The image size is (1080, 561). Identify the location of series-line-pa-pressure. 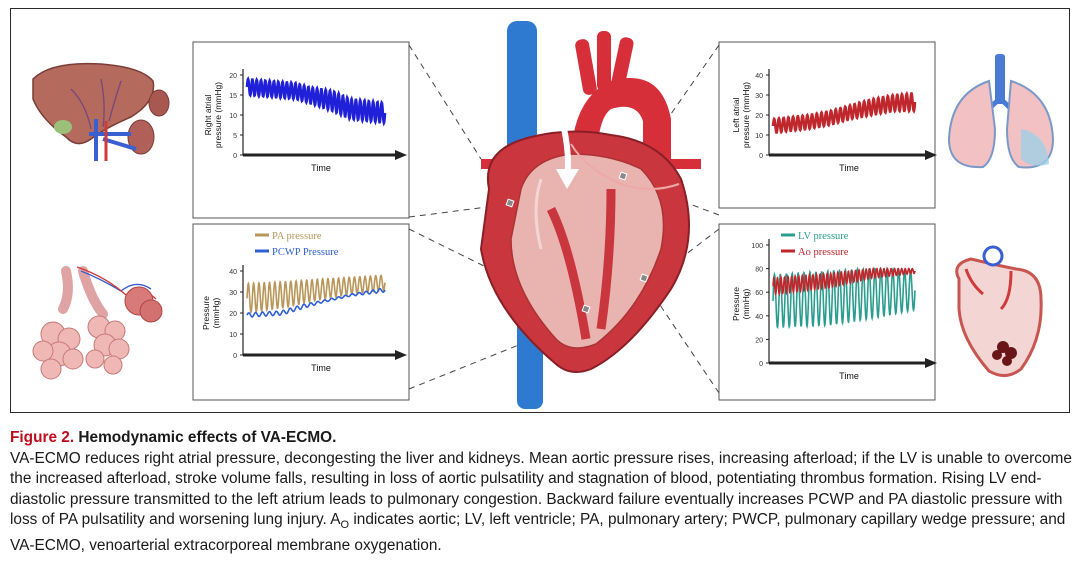
(316, 294).